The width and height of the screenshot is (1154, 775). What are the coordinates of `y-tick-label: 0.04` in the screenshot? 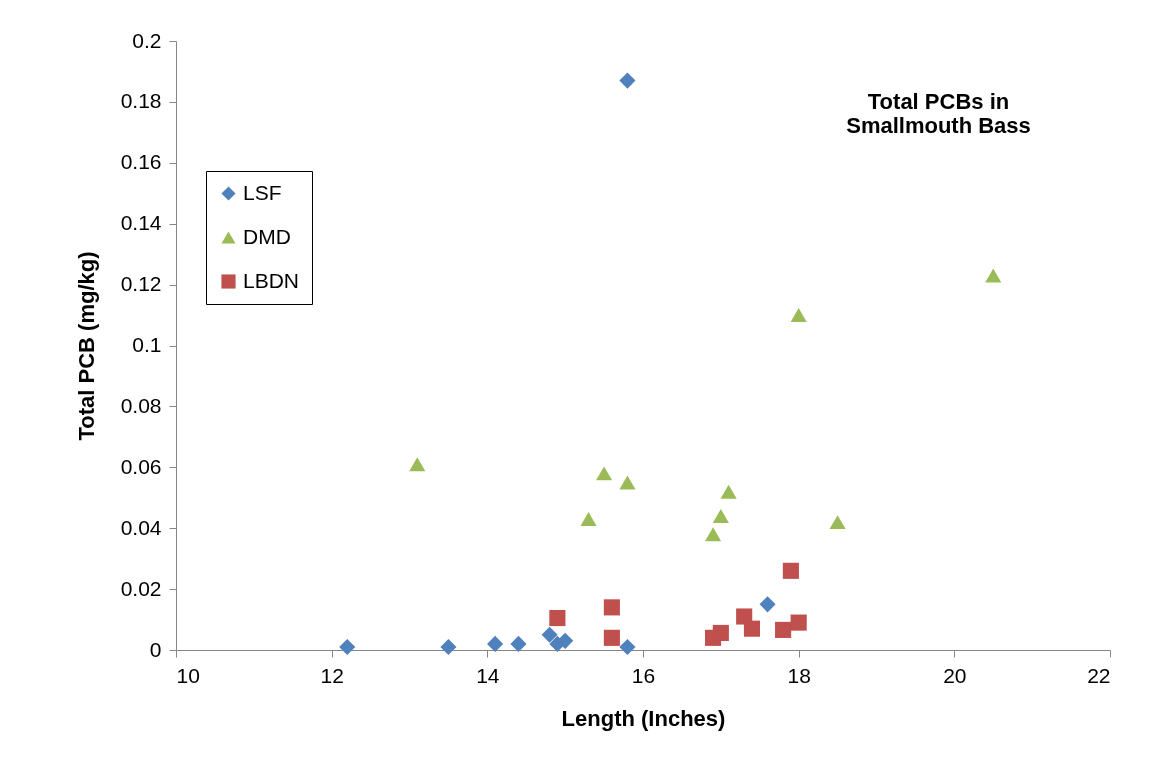 It's located at (141, 527).